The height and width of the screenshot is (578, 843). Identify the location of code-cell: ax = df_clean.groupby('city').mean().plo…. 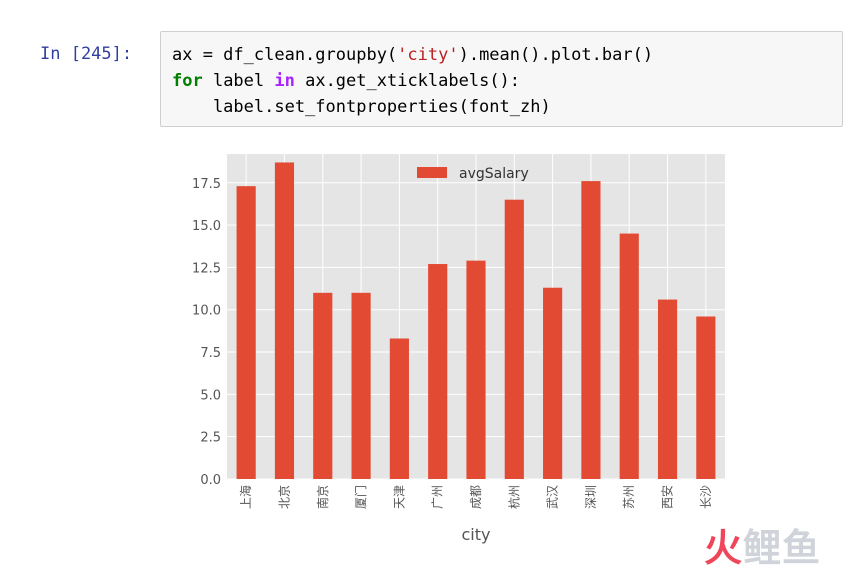
(501, 79).